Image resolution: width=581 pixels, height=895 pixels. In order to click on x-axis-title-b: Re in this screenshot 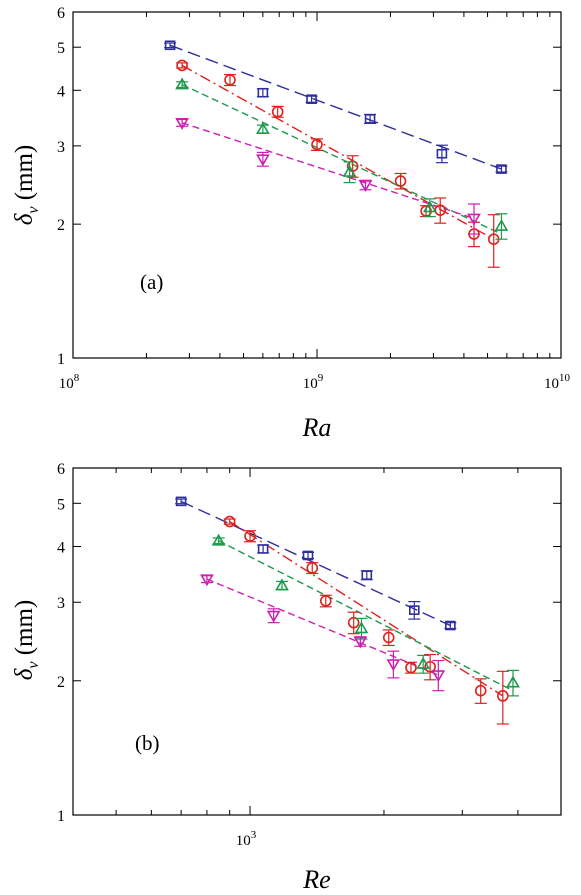, I will do `click(316, 879)`.